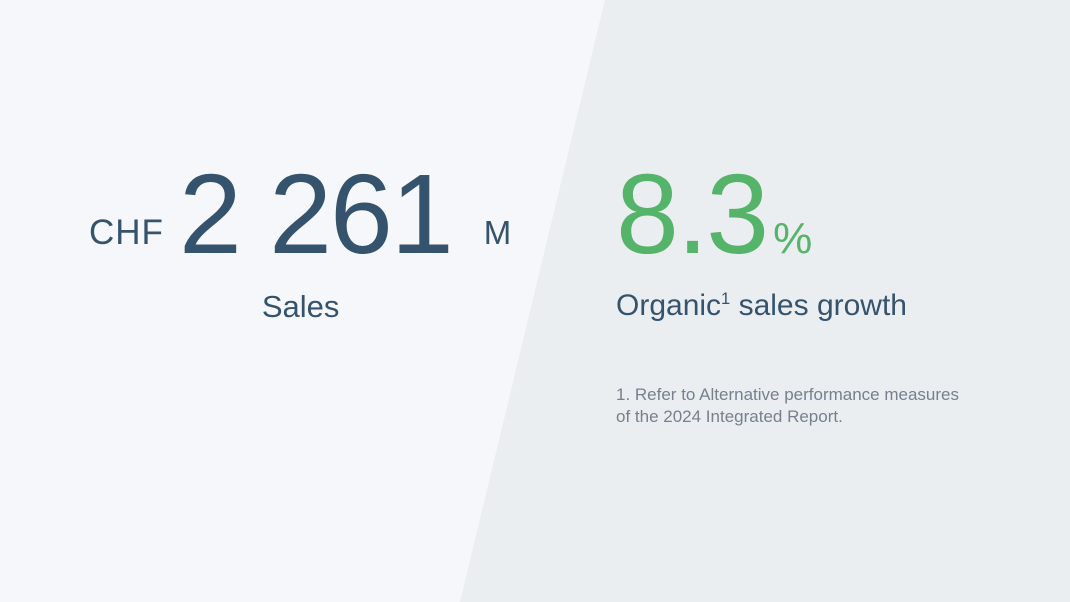  Describe the element at coordinates (669, 305) in the screenshot. I see `growth-caption-prefix: Organic` at that location.